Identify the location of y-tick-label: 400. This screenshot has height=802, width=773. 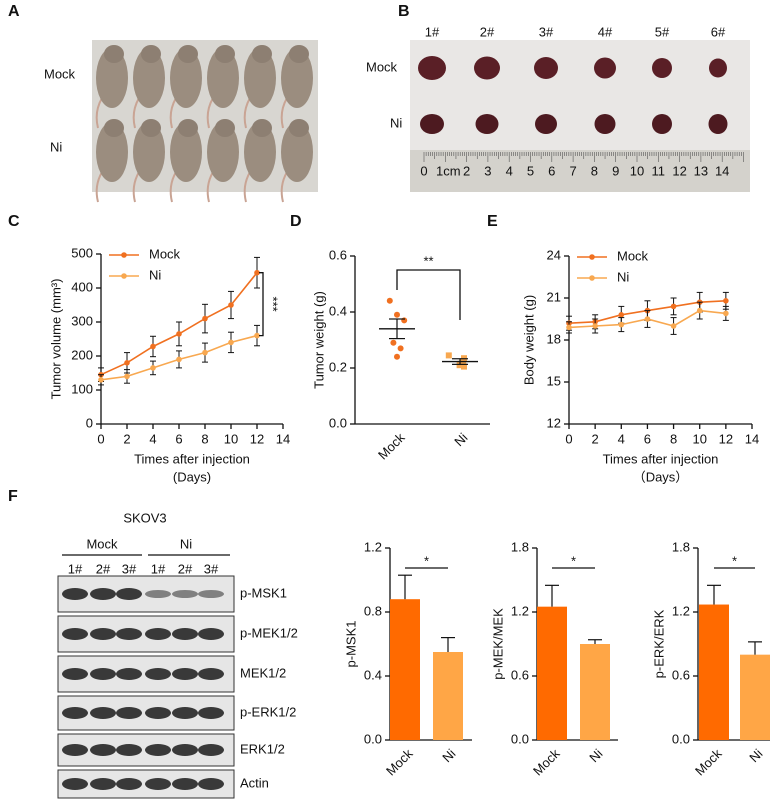
(82, 286).